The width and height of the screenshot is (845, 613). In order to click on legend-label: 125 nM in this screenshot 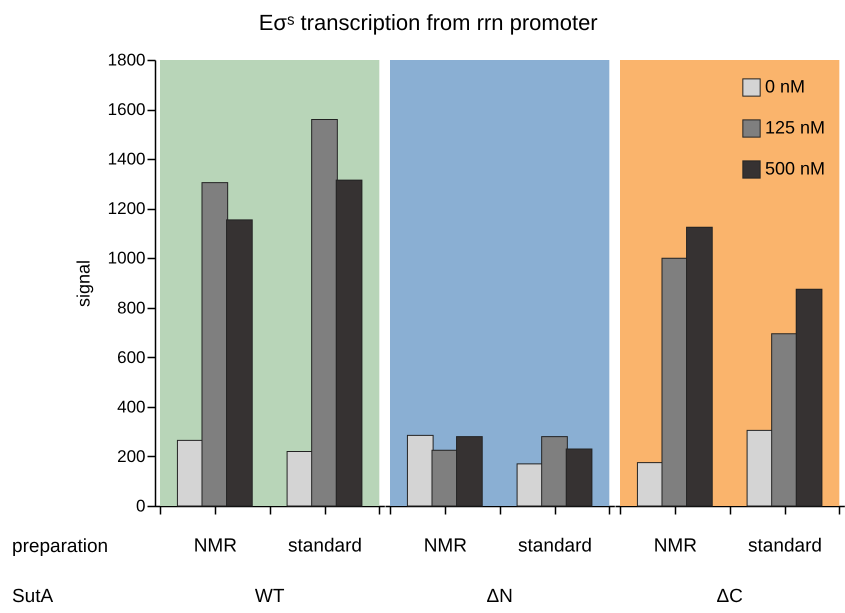, I will do `click(795, 128)`.